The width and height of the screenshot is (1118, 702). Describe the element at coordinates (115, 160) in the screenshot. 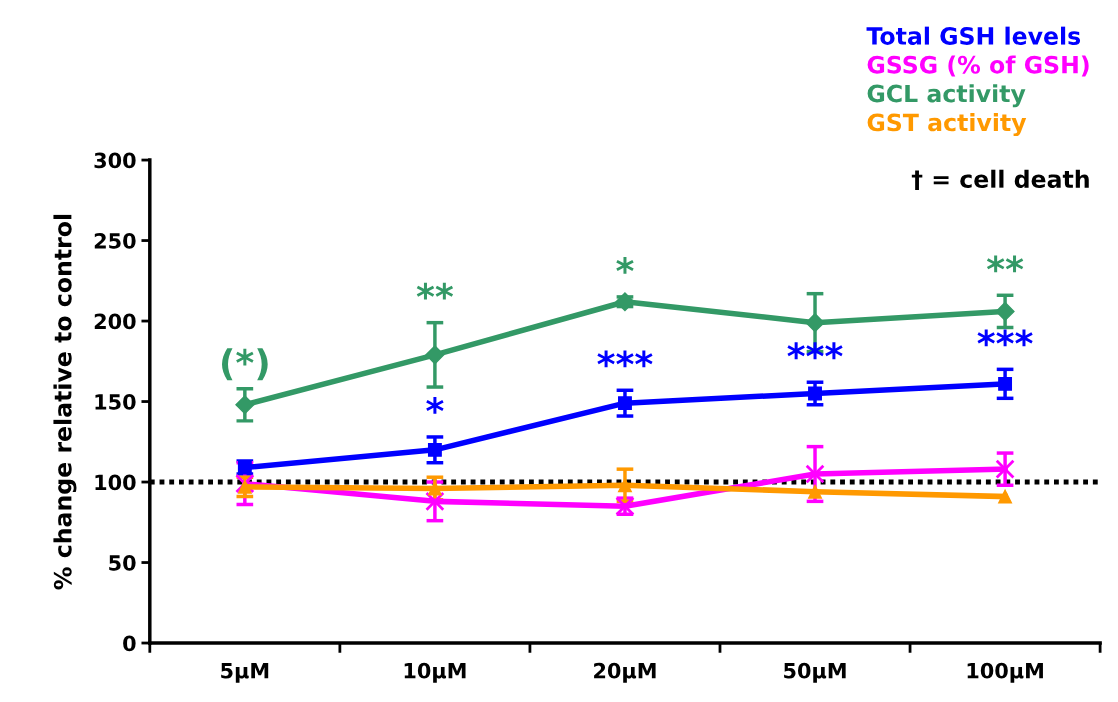

I see `y-tick-label: 300` at that location.